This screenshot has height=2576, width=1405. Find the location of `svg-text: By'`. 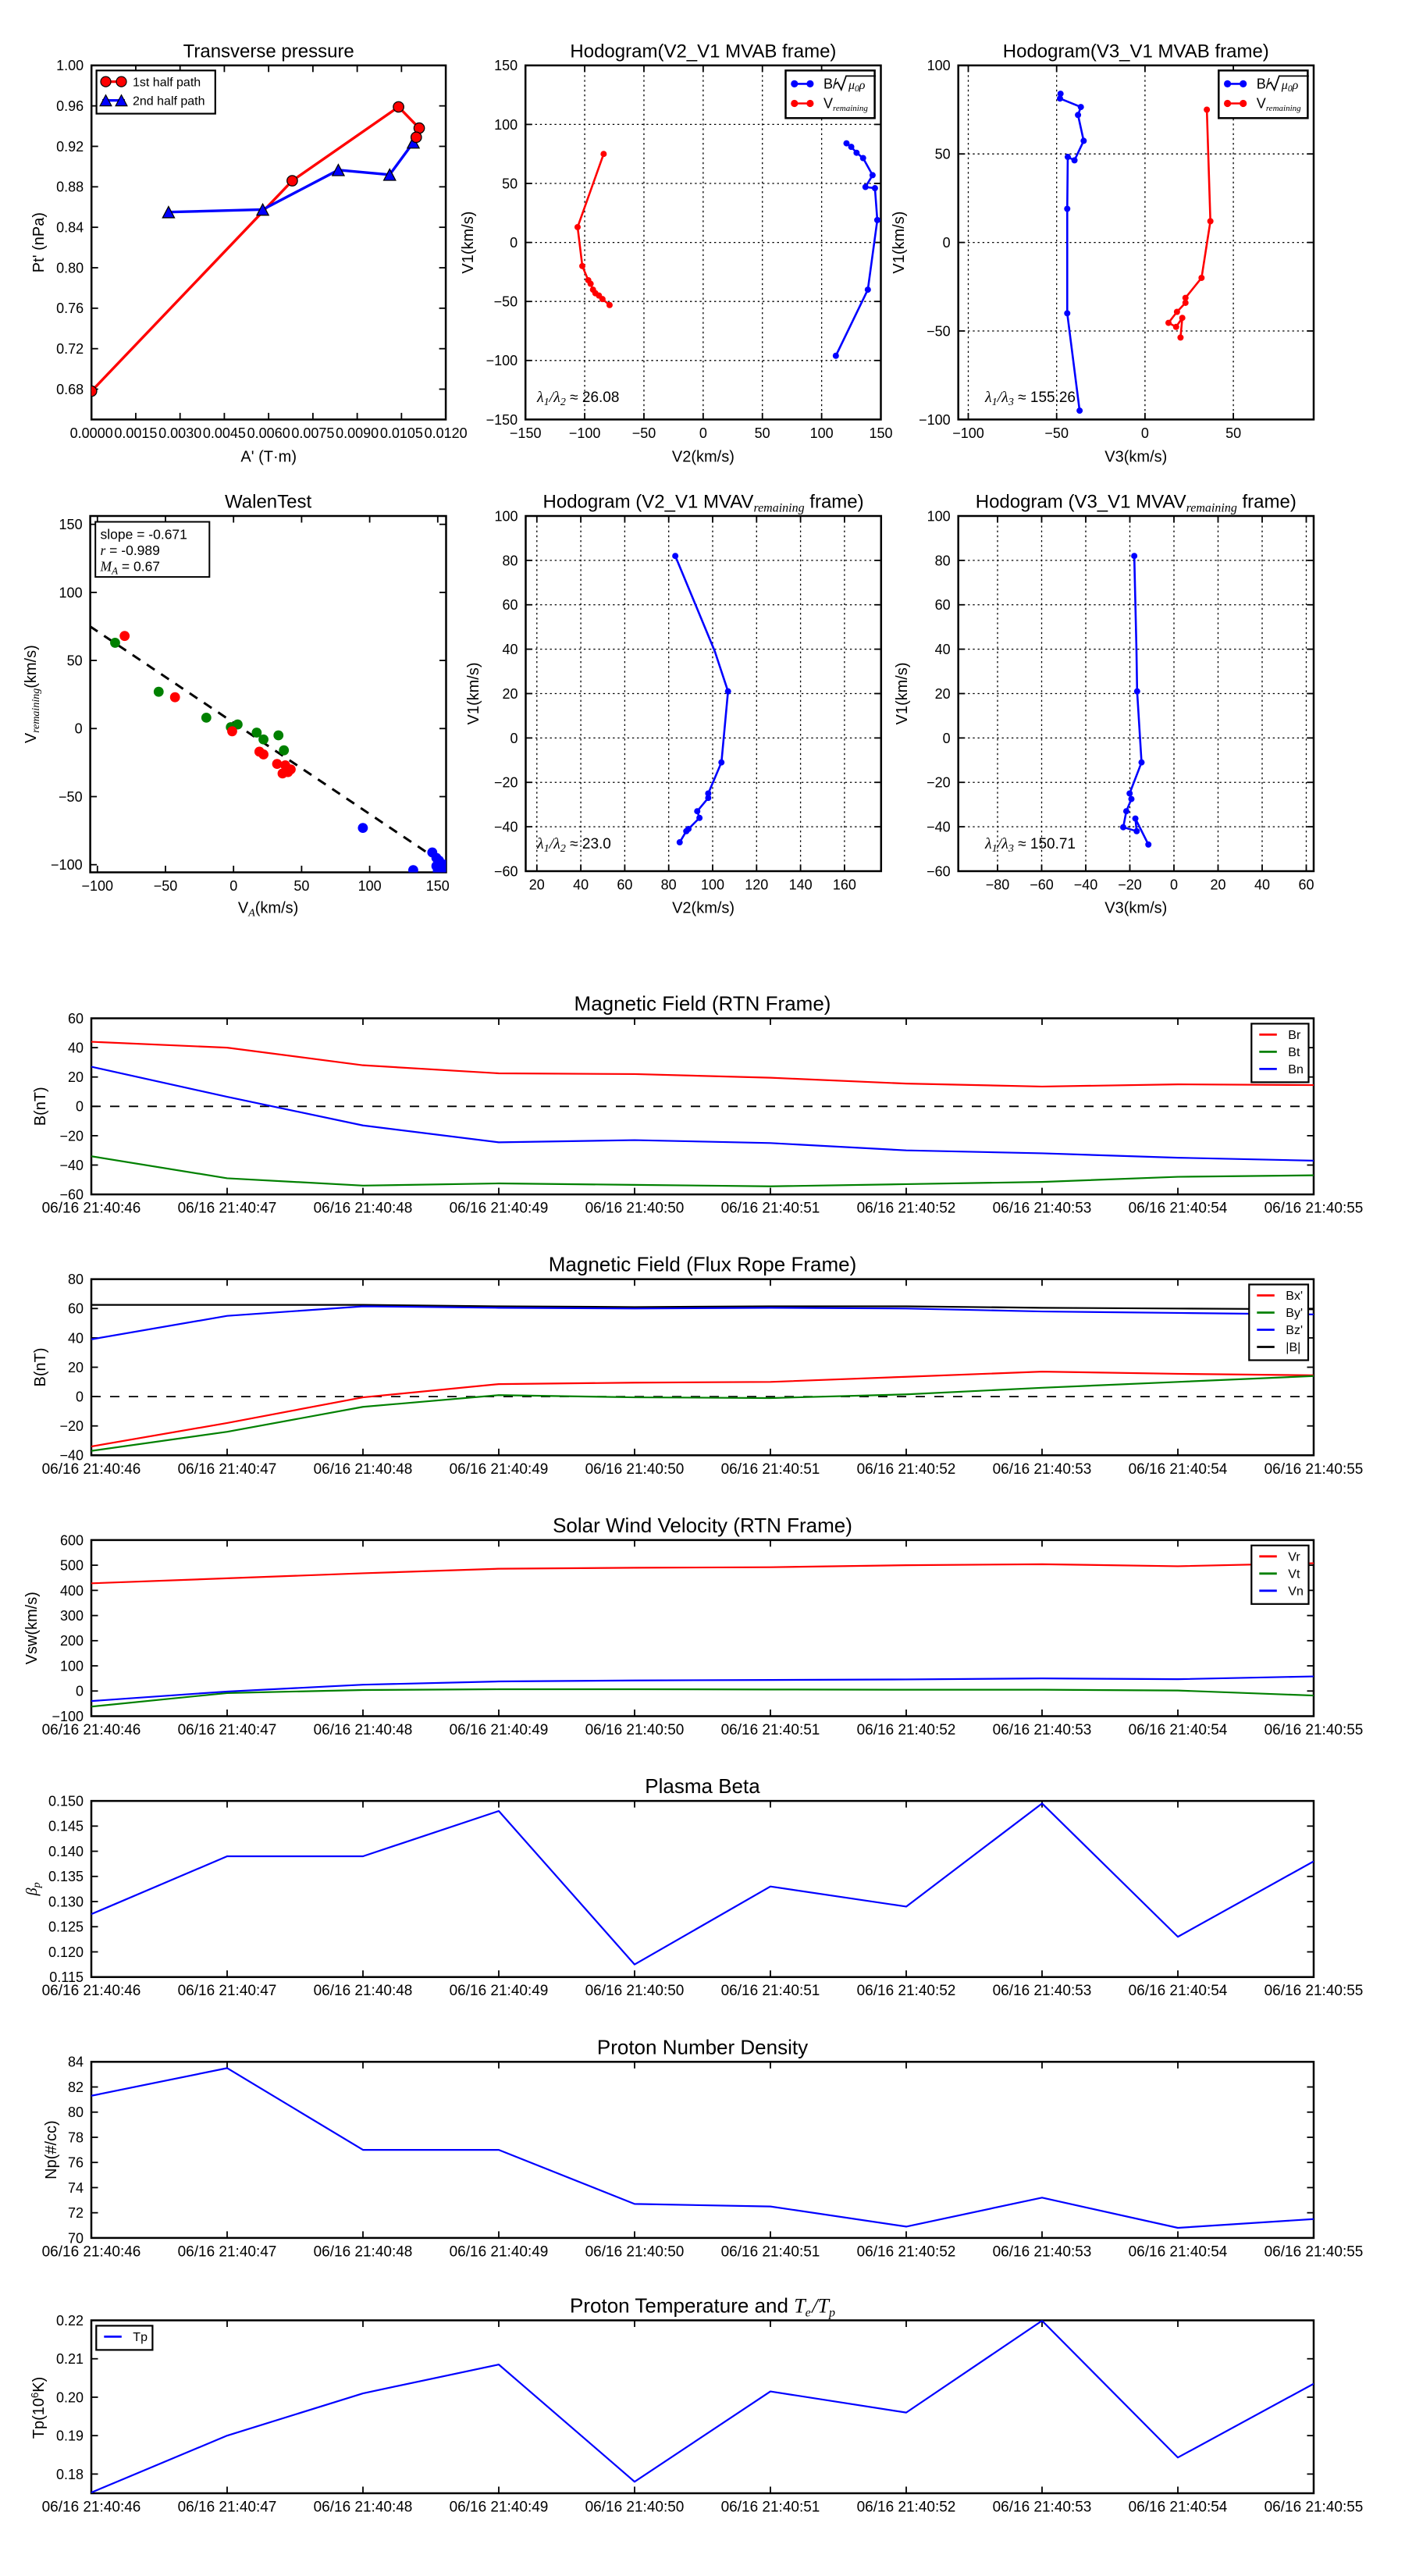

svg-text: By' is located at coordinates (1294, 1313).